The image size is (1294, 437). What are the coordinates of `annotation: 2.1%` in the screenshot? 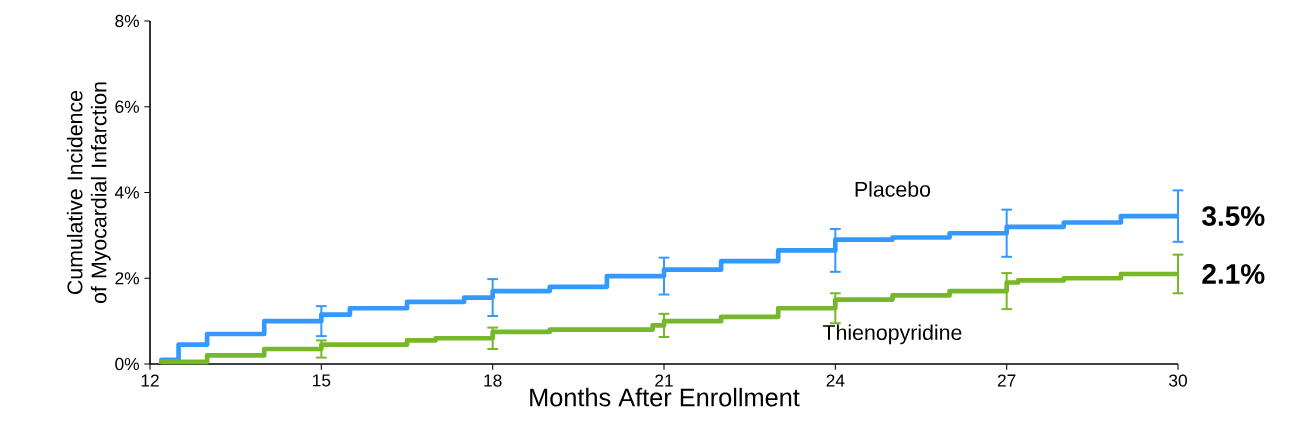 It's located at (1233, 274).